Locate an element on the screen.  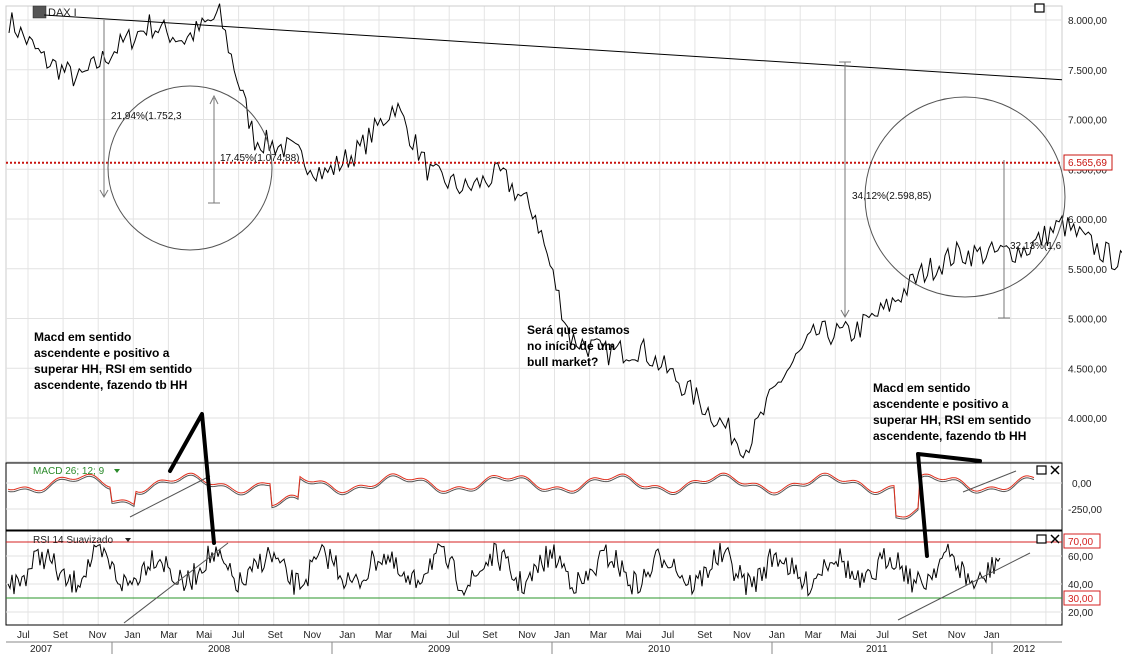
measure-label-4: 32,13%(1,6 is located at coordinates (1036, 246).